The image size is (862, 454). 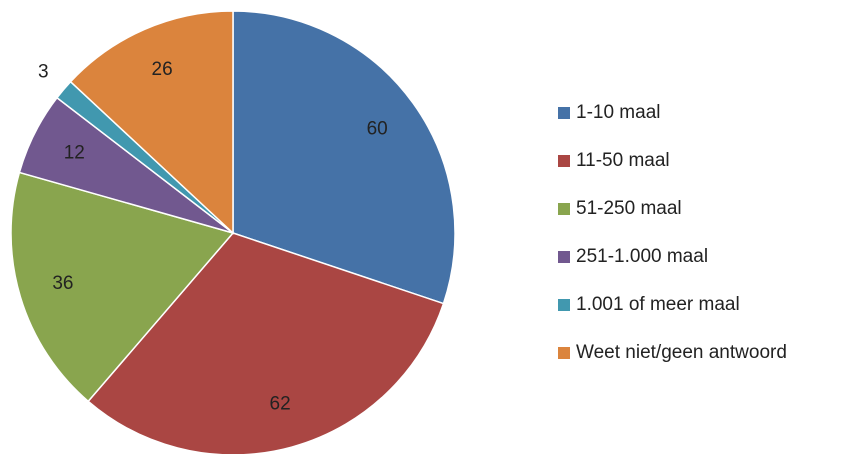 I want to click on legend-label: 11-50 maal, so click(x=623, y=160).